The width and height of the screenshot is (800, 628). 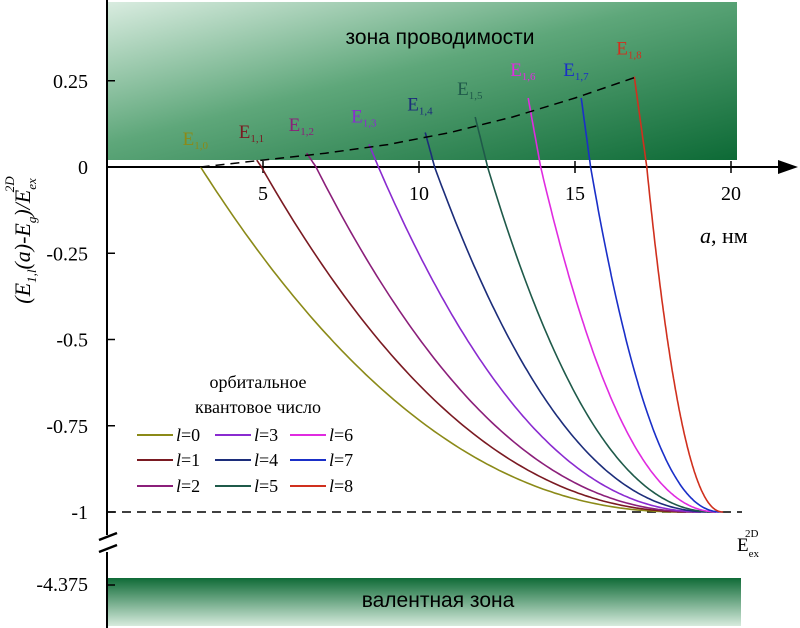 I want to click on x-tick-label: 20, so click(x=731, y=194).